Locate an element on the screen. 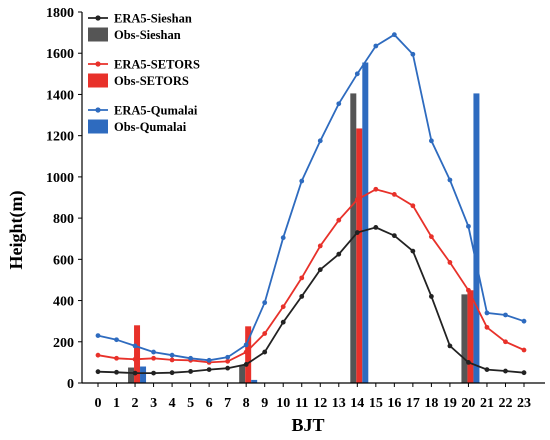  legend-label-era5-sieshan: ERA5-Sieshan is located at coordinates (153, 19).